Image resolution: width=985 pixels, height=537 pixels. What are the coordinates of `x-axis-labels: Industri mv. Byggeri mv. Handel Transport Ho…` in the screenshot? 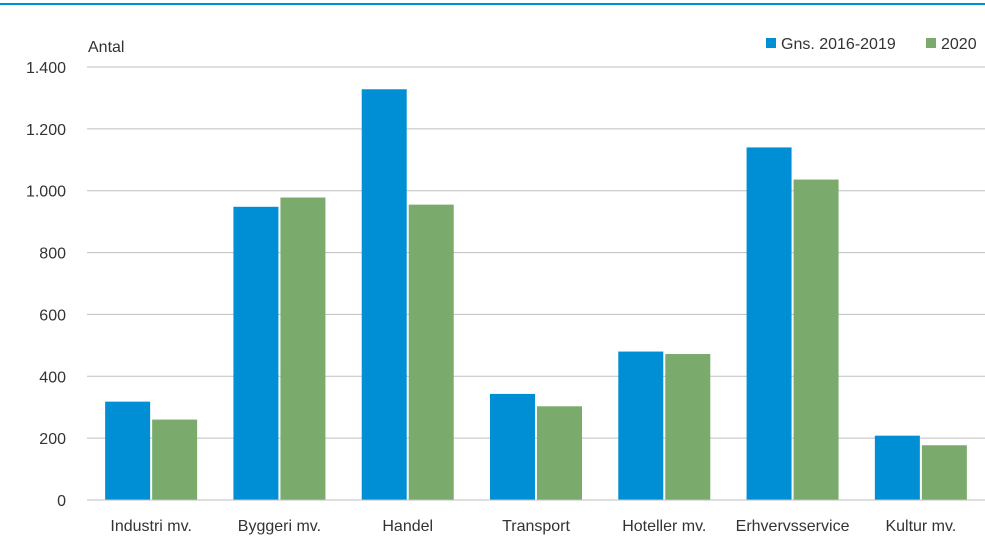 It's located at (533, 526).